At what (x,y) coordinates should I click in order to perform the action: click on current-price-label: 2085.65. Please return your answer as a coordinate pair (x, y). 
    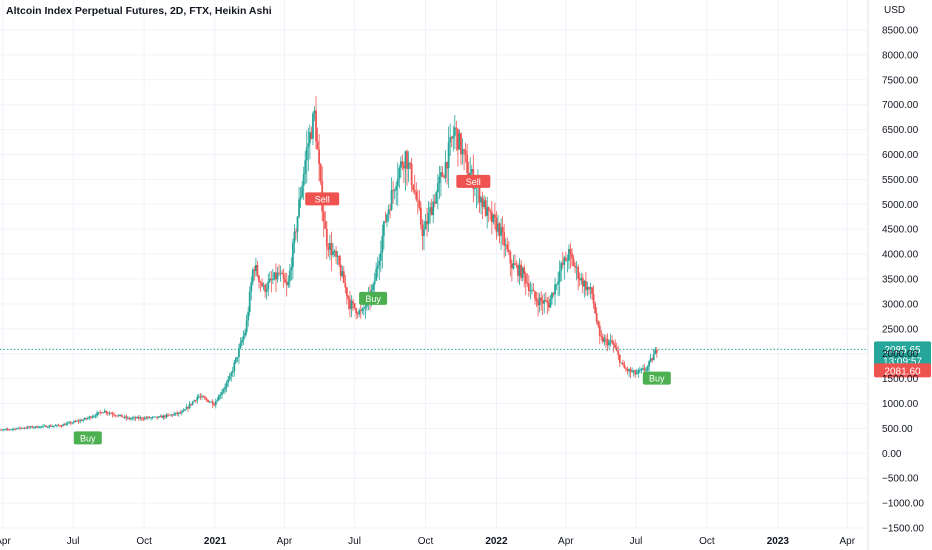
    Looking at the image, I should click on (902, 350).